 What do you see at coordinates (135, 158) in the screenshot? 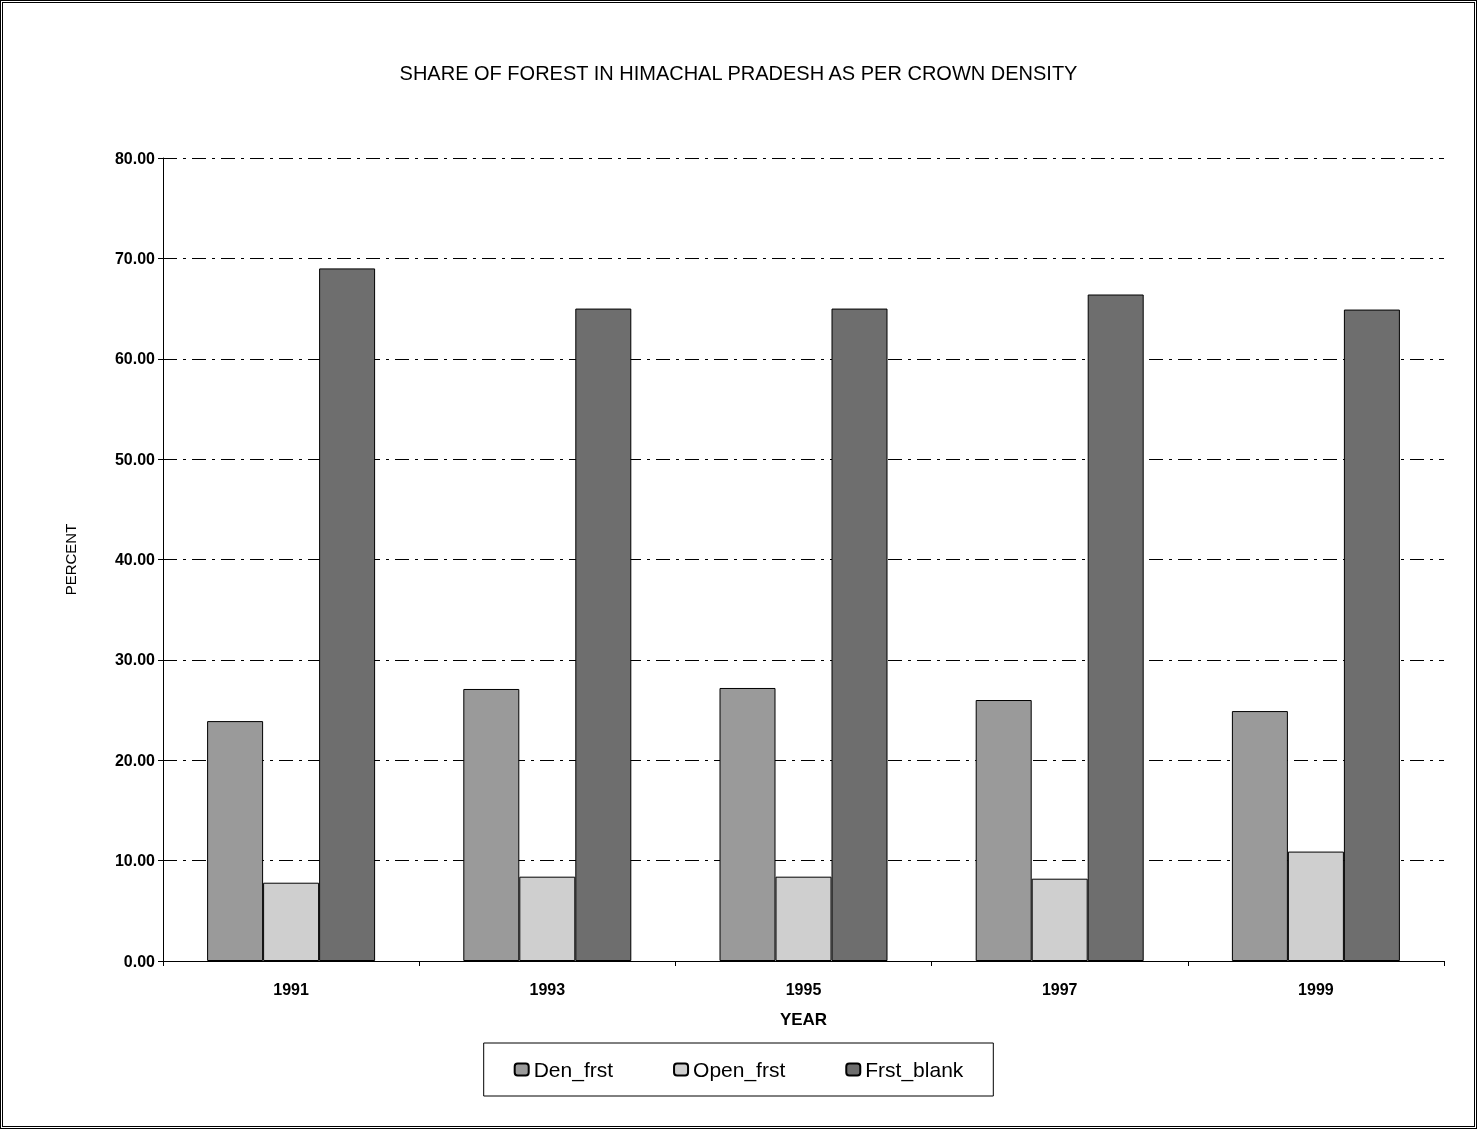
I see `y-tick-label: 80.00` at bounding box center [135, 158].